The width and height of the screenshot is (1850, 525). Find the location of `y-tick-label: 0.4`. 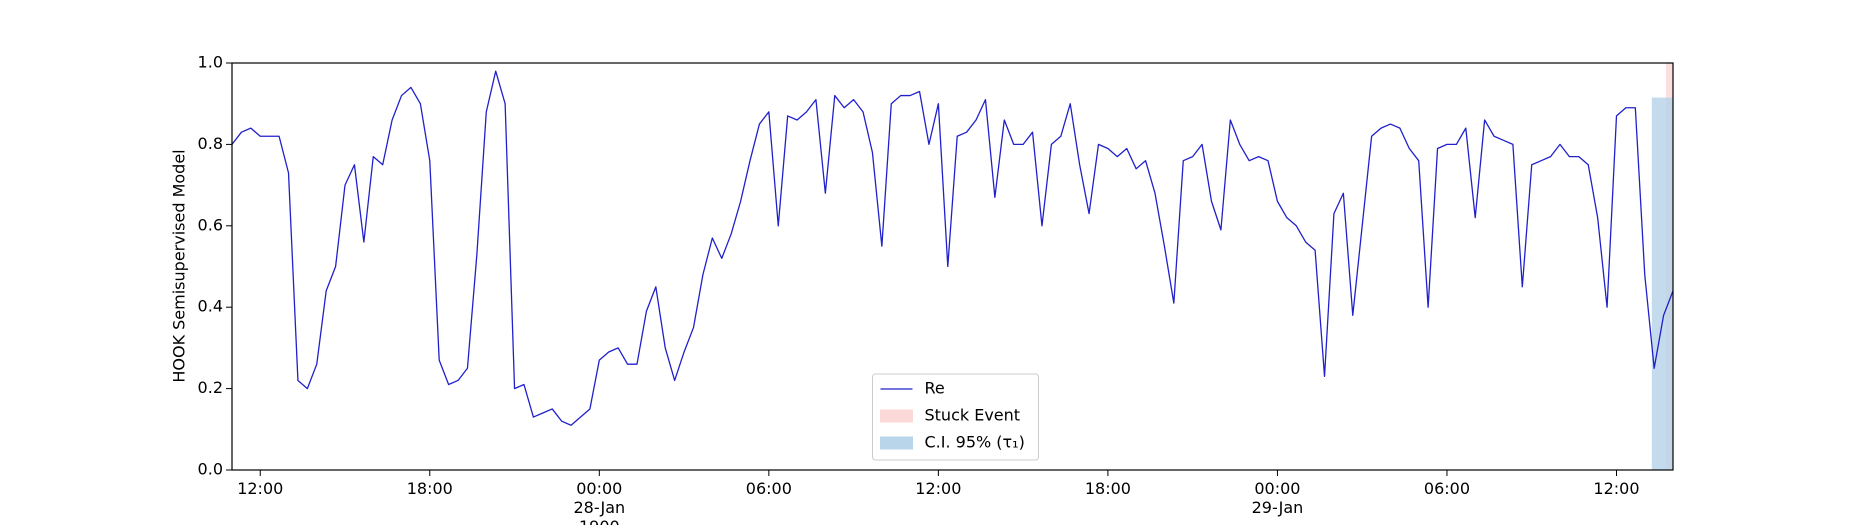

y-tick-label: 0.4 is located at coordinates (210, 306).